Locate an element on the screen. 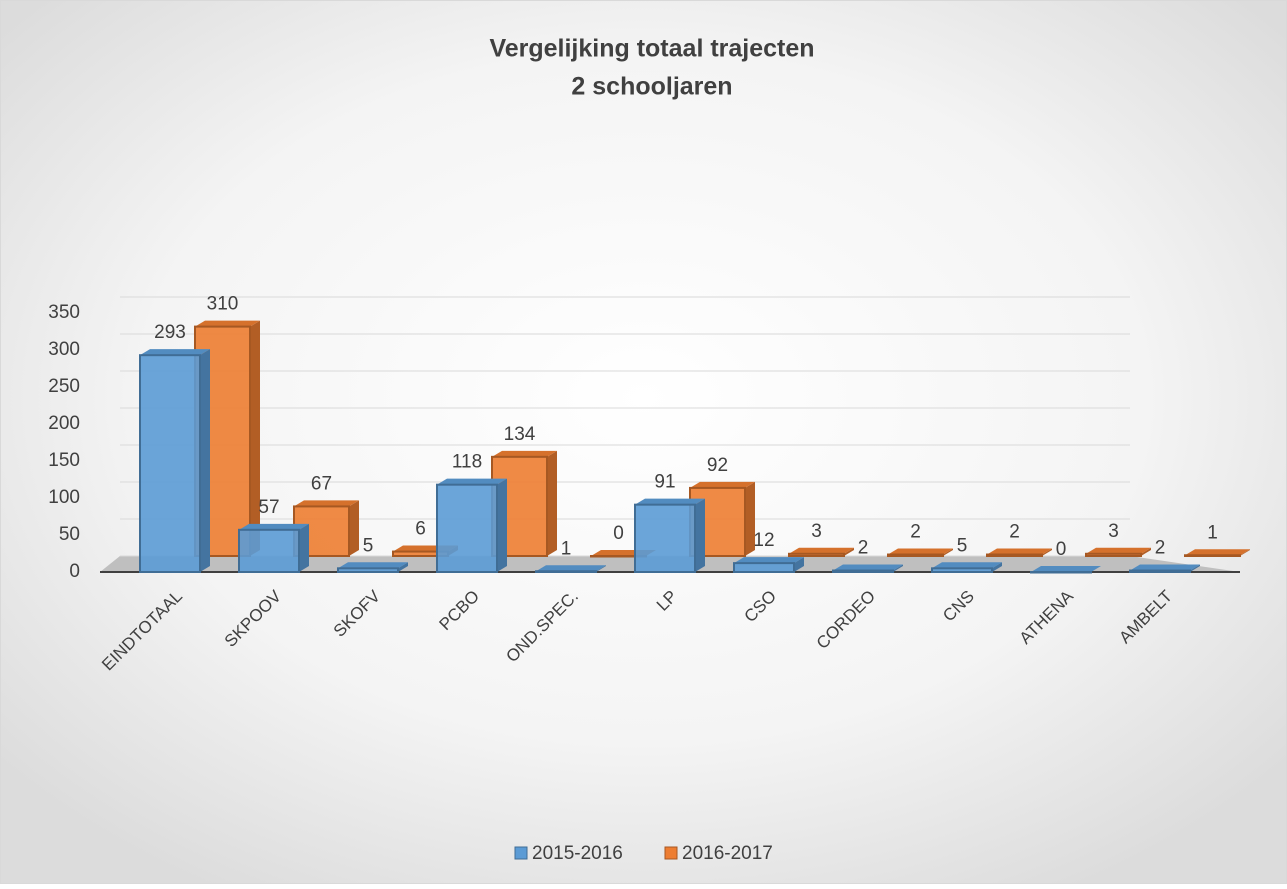 The height and width of the screenshot is (889, 1287). y-tick-label: 50 is located at coordinates (69, 534).